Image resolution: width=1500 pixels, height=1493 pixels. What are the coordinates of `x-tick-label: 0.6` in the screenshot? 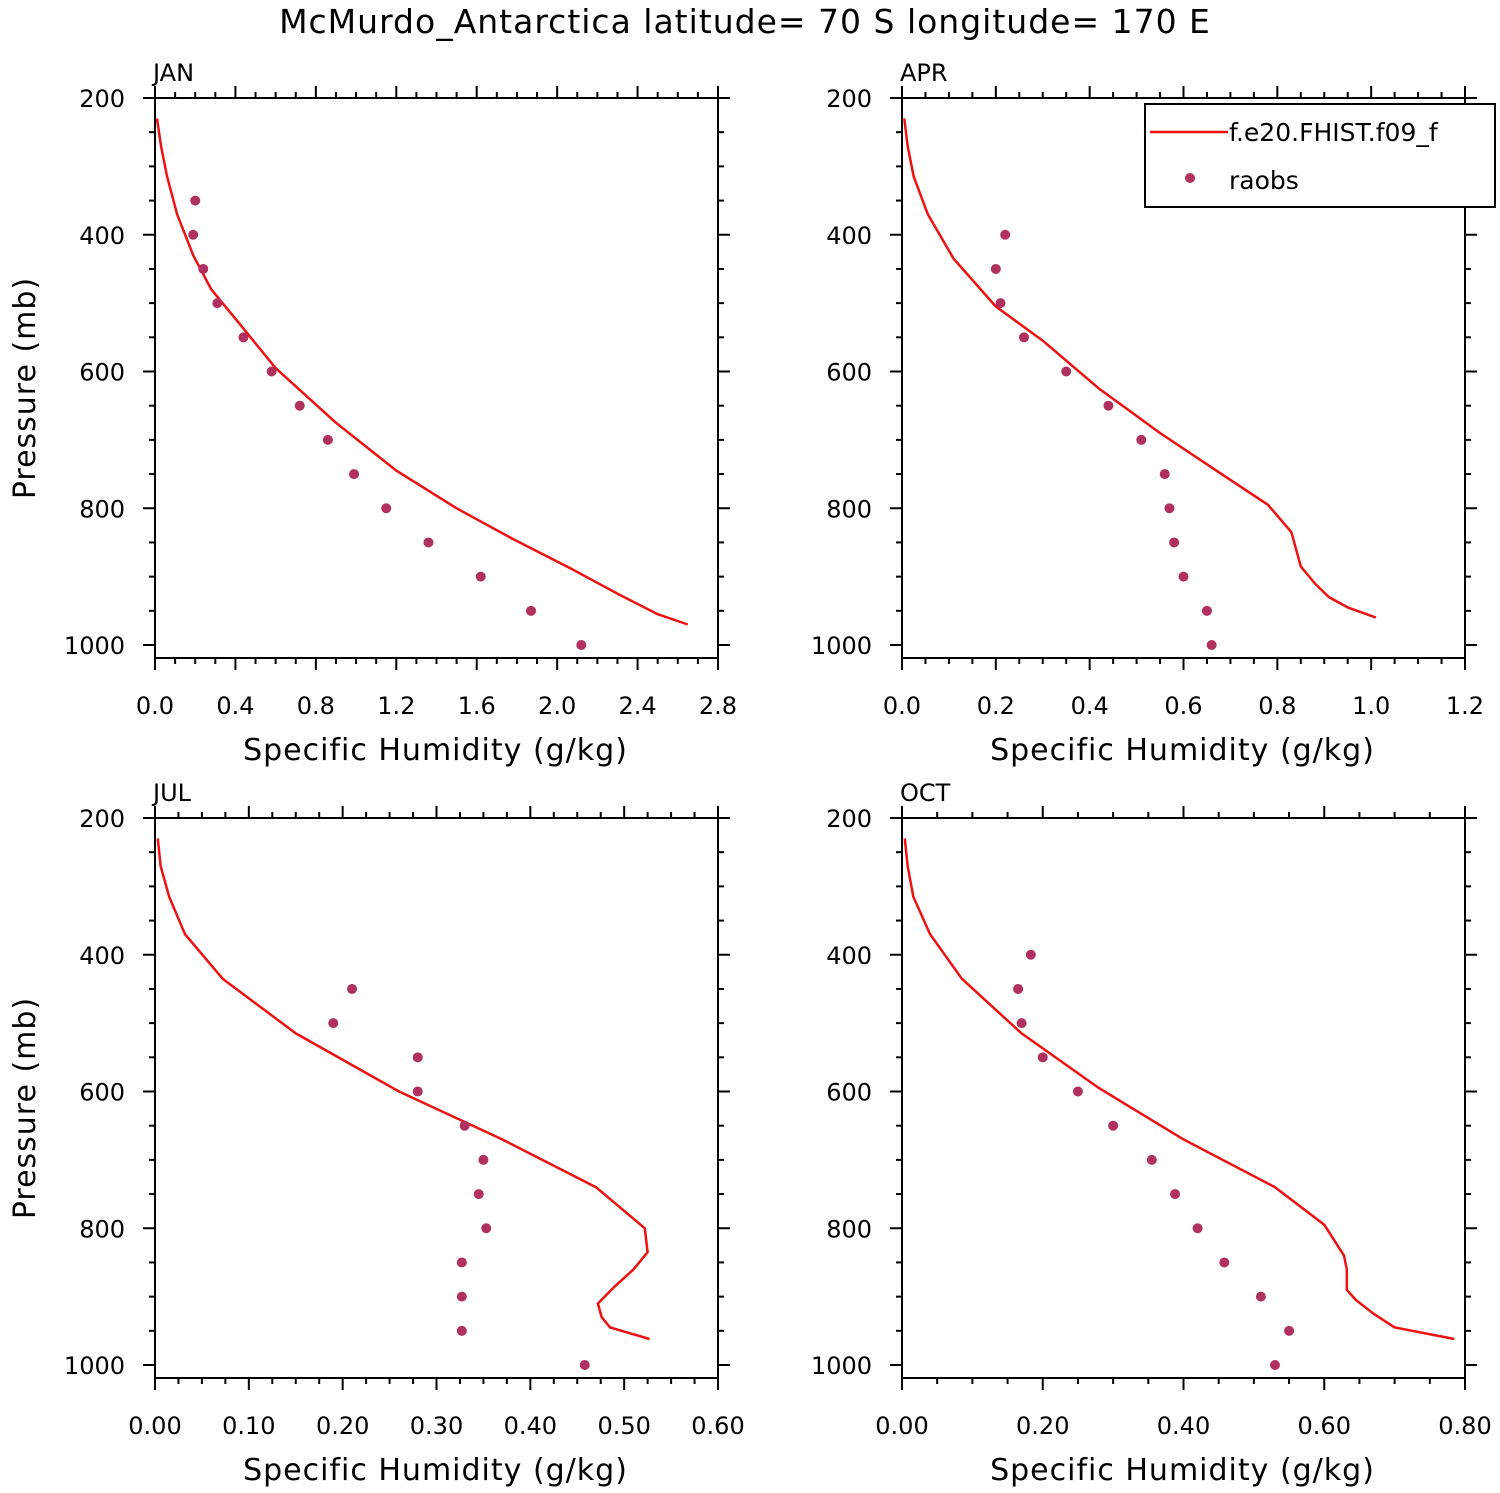 It's located at (1183, 706).